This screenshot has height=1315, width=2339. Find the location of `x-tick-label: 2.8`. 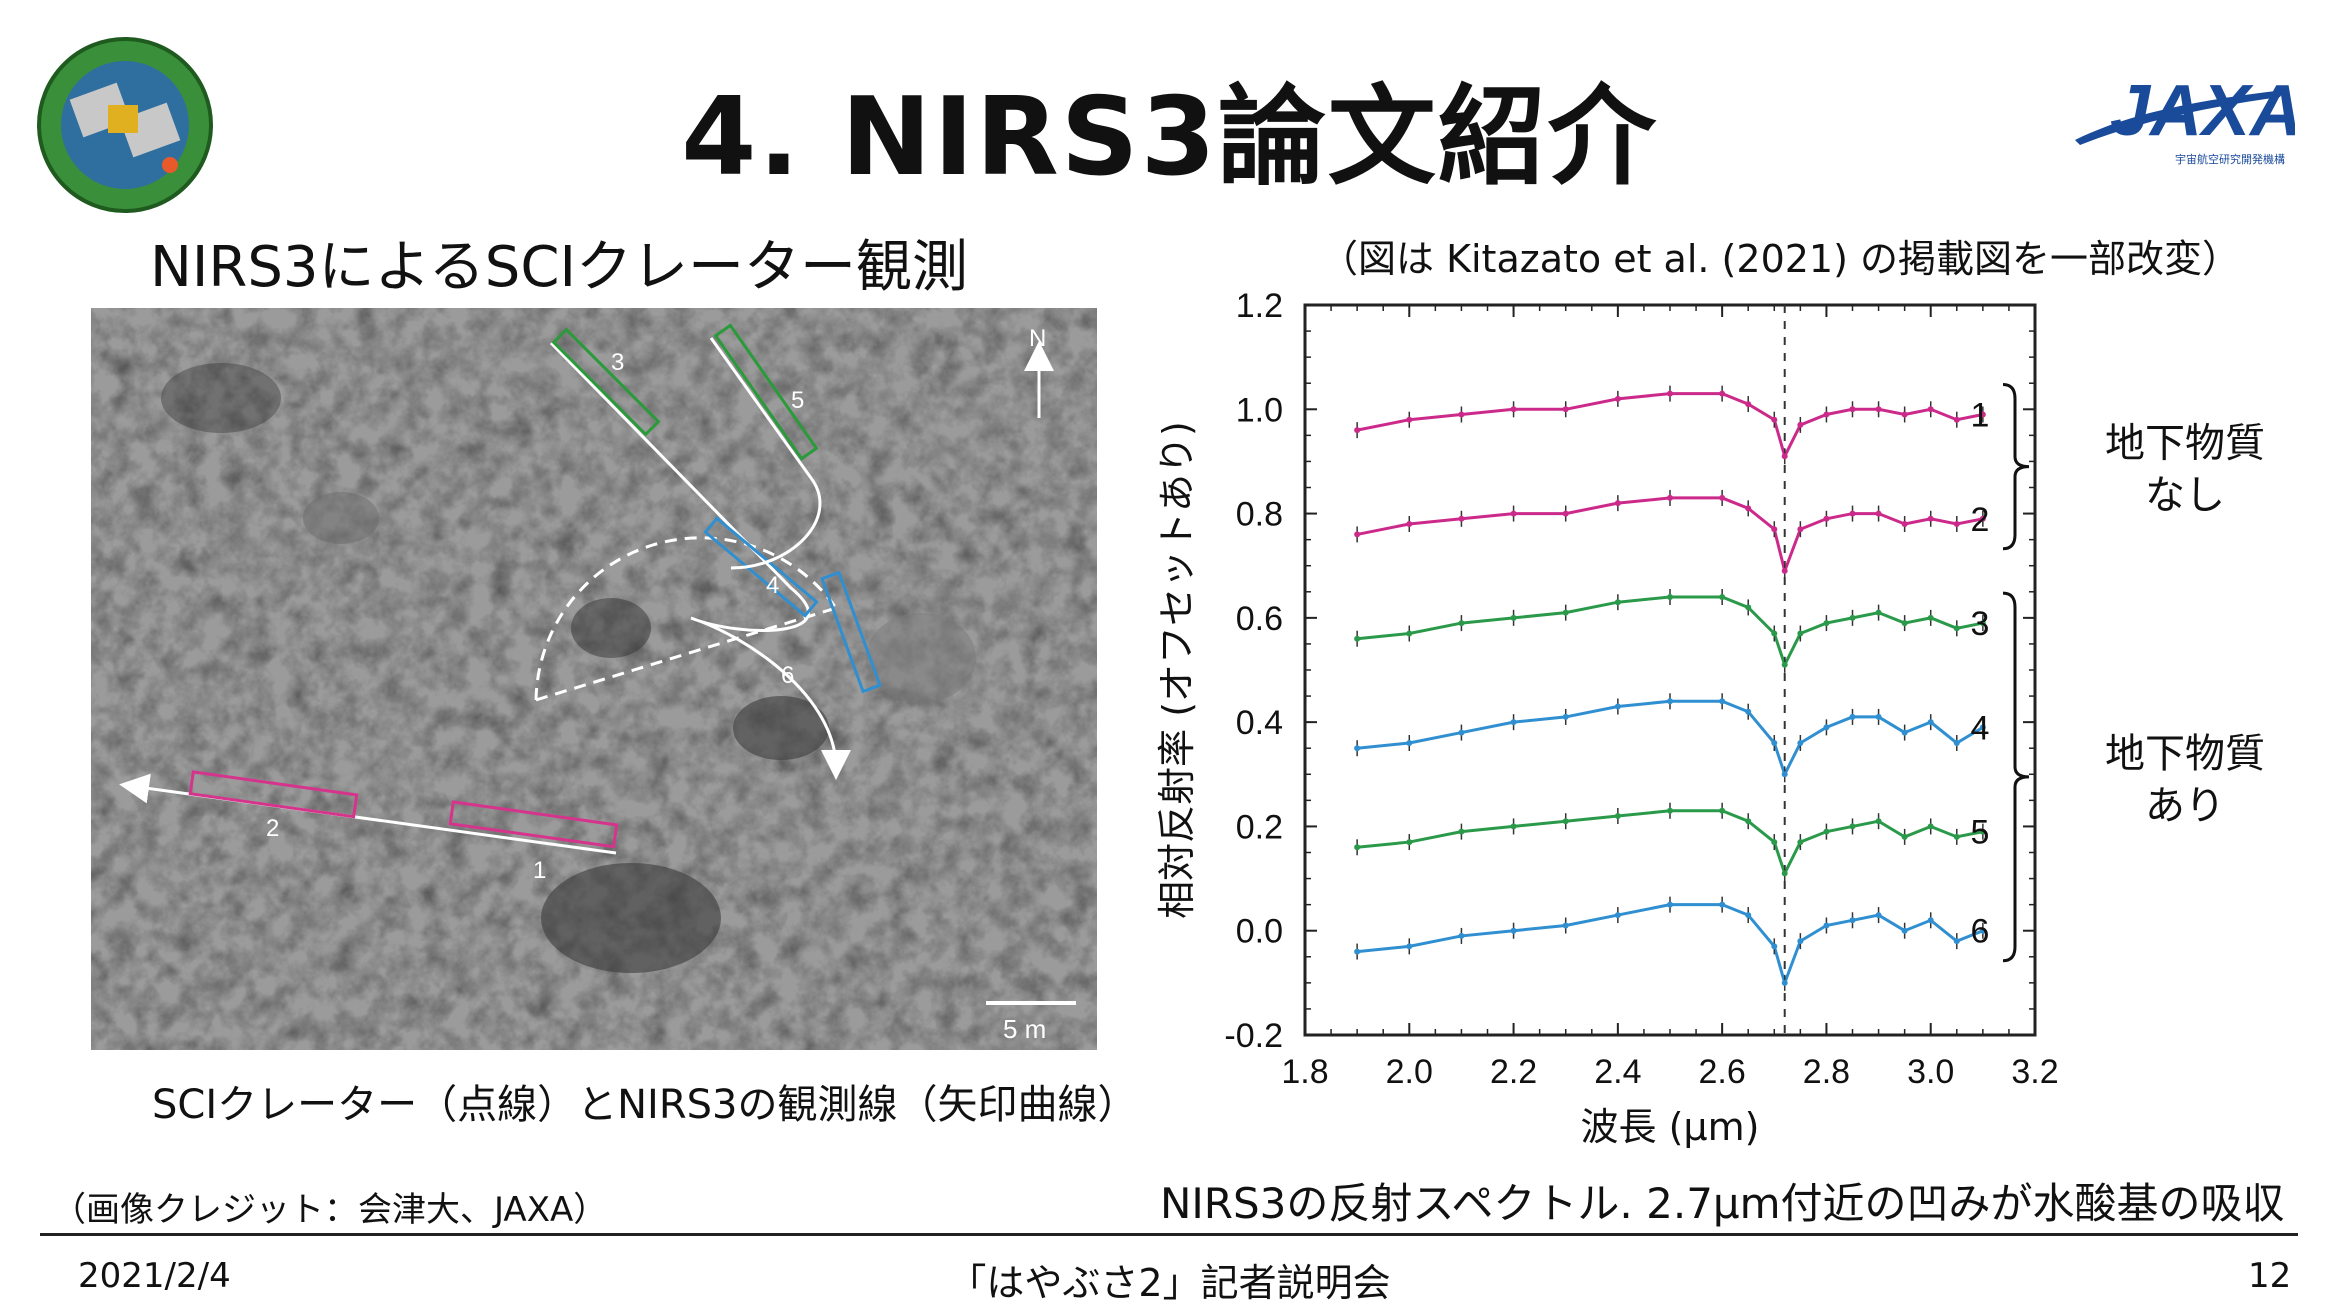

x-tick-label: 2.8 is located at coordinates (1826, 1072).